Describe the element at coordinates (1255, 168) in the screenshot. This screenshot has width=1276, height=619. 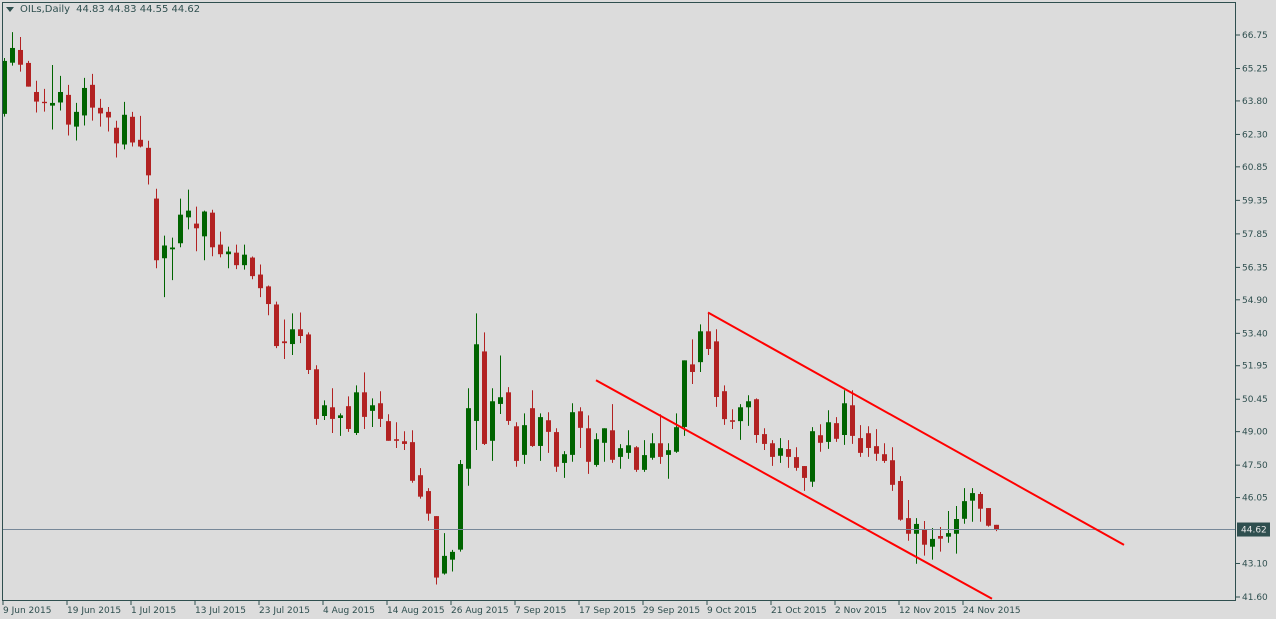
I see `y-tick-label: 60.85` at that location.